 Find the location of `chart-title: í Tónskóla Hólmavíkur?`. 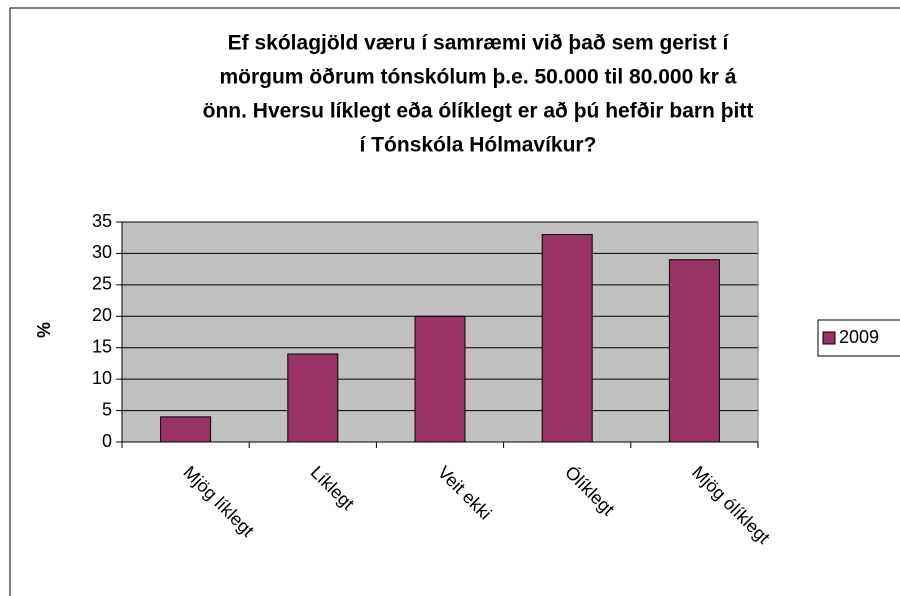

chart-title: í Tónskóla Hólmavíkur? is located at coordinates (478, 145).